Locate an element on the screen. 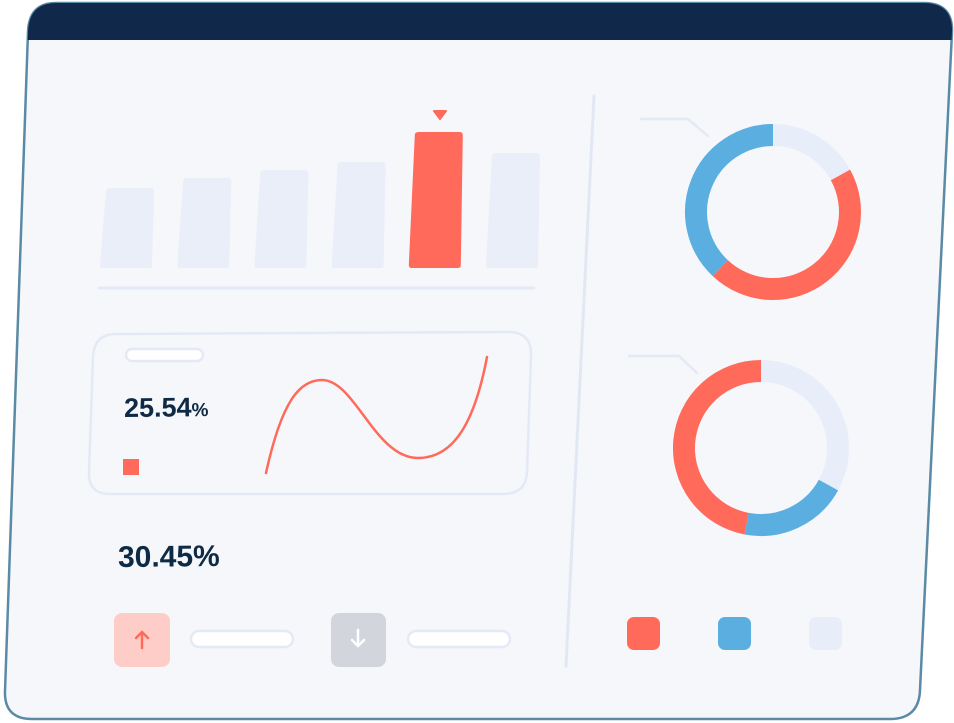 The image size is (954, 723). legend-swatch-red is located at coordinates (643, 633).